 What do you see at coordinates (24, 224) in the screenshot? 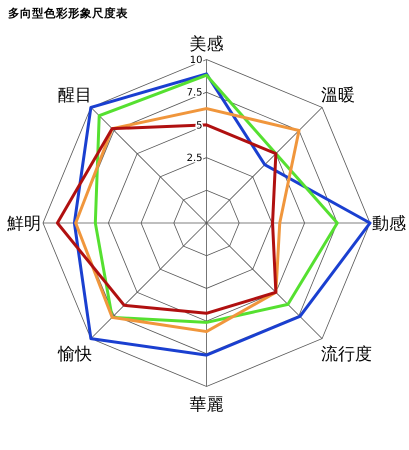
I see `spoke-label: 鮮明` at bounding box center [24, 224].